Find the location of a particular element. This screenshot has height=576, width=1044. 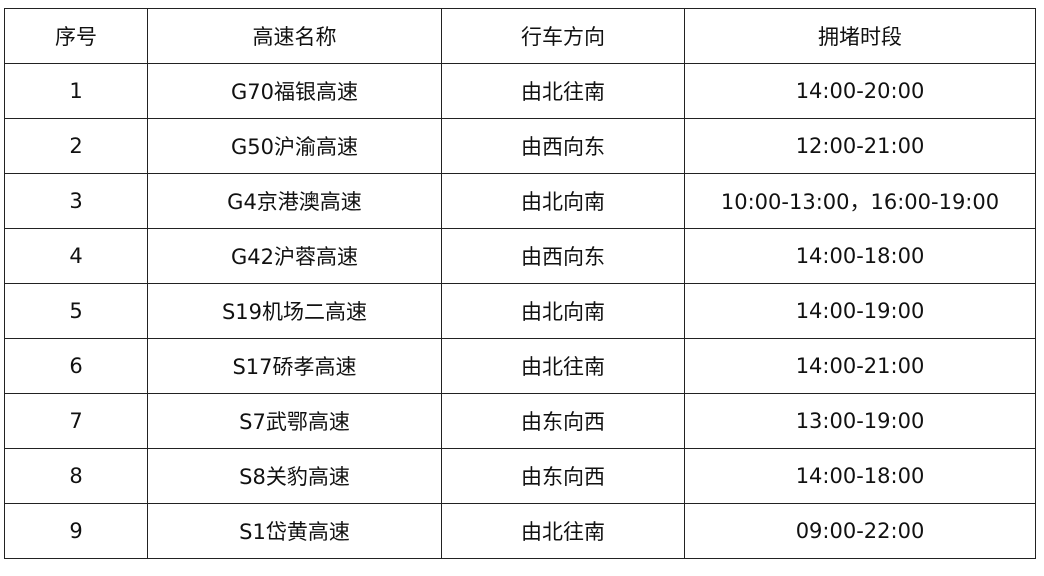

cell-index: 9 is located at coordinates (76, 531).